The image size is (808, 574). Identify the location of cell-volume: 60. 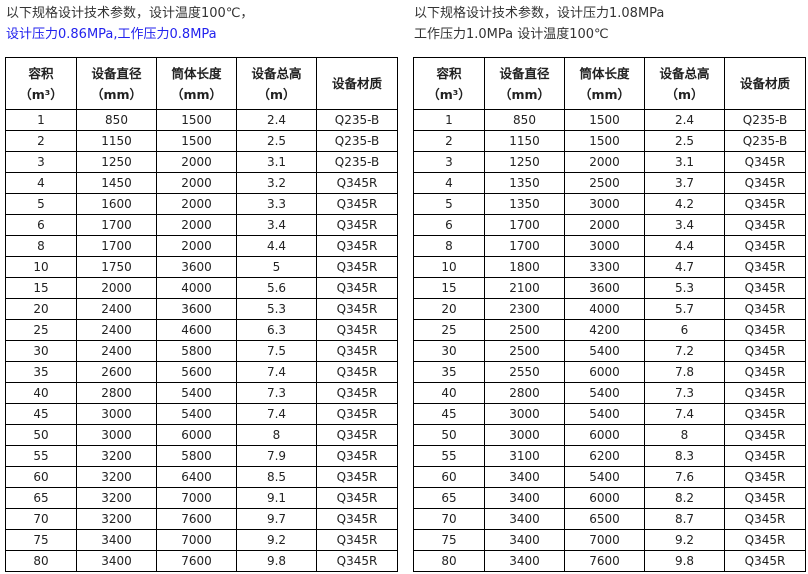
(41, 477).